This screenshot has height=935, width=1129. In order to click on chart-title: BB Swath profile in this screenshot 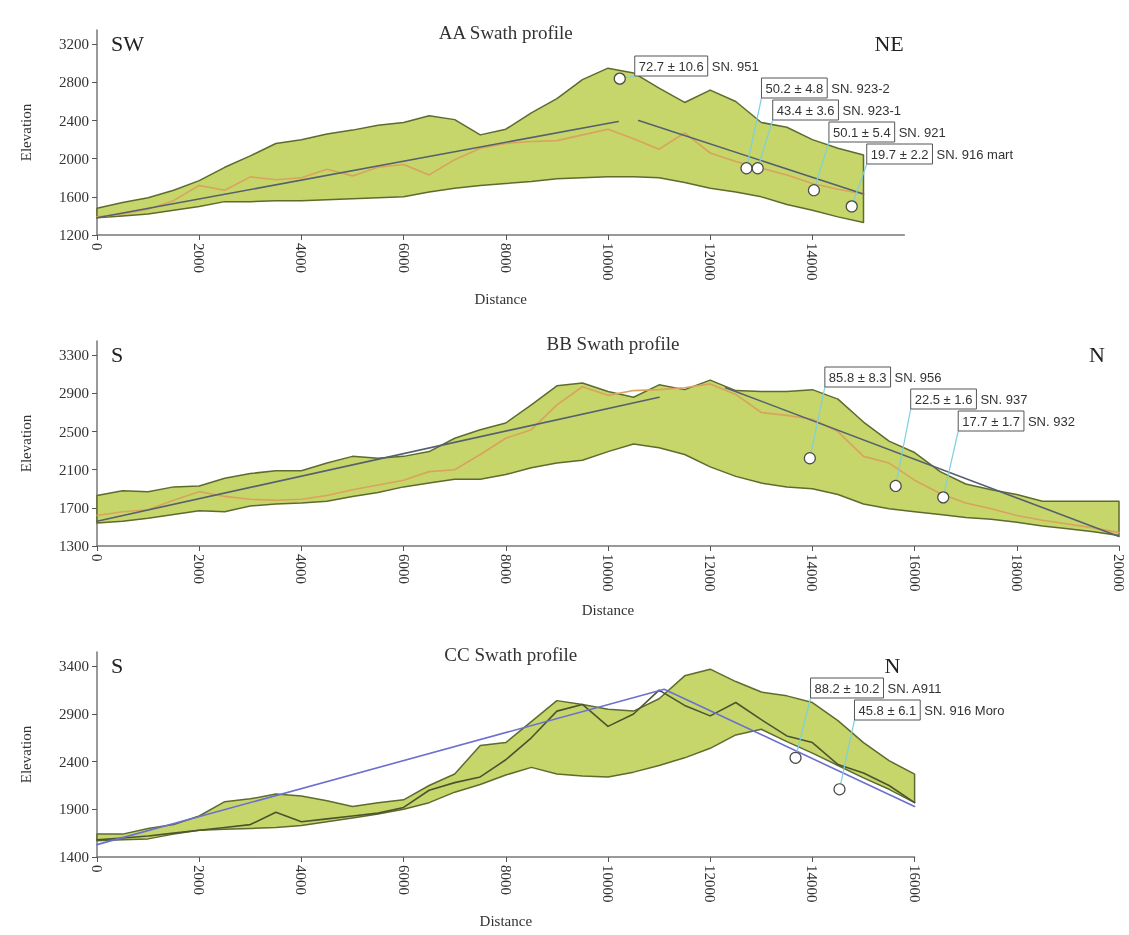, I will do `click(613, 343)`.